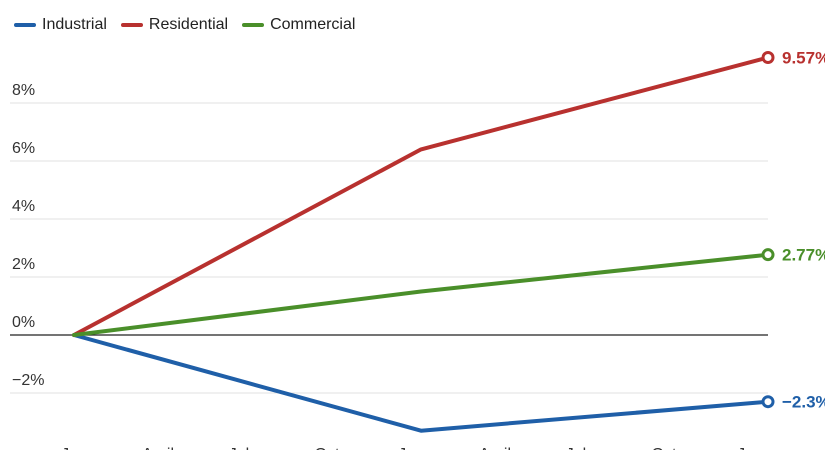 This screenshot has height=450, width=825. Describe the element at coordinates (803, 57) in the screenshot. I see `end-value-label-residential: 9.57%` at that location.